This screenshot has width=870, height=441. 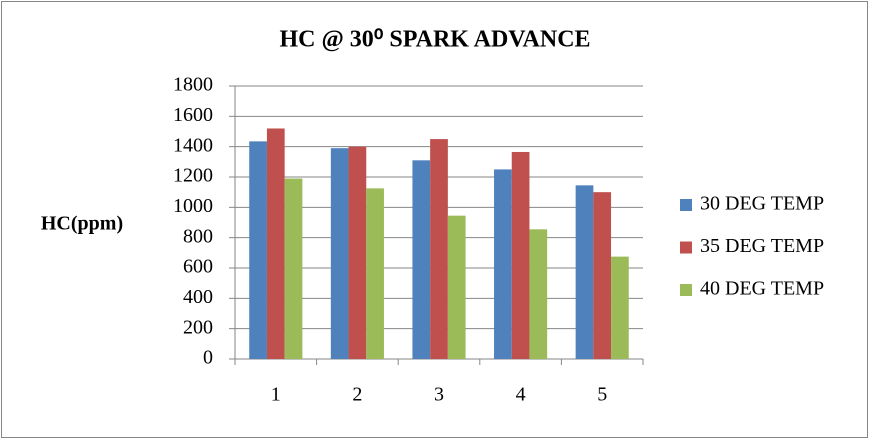 I want to click on y-tick-label: 1400, so click(x=193, y=145).